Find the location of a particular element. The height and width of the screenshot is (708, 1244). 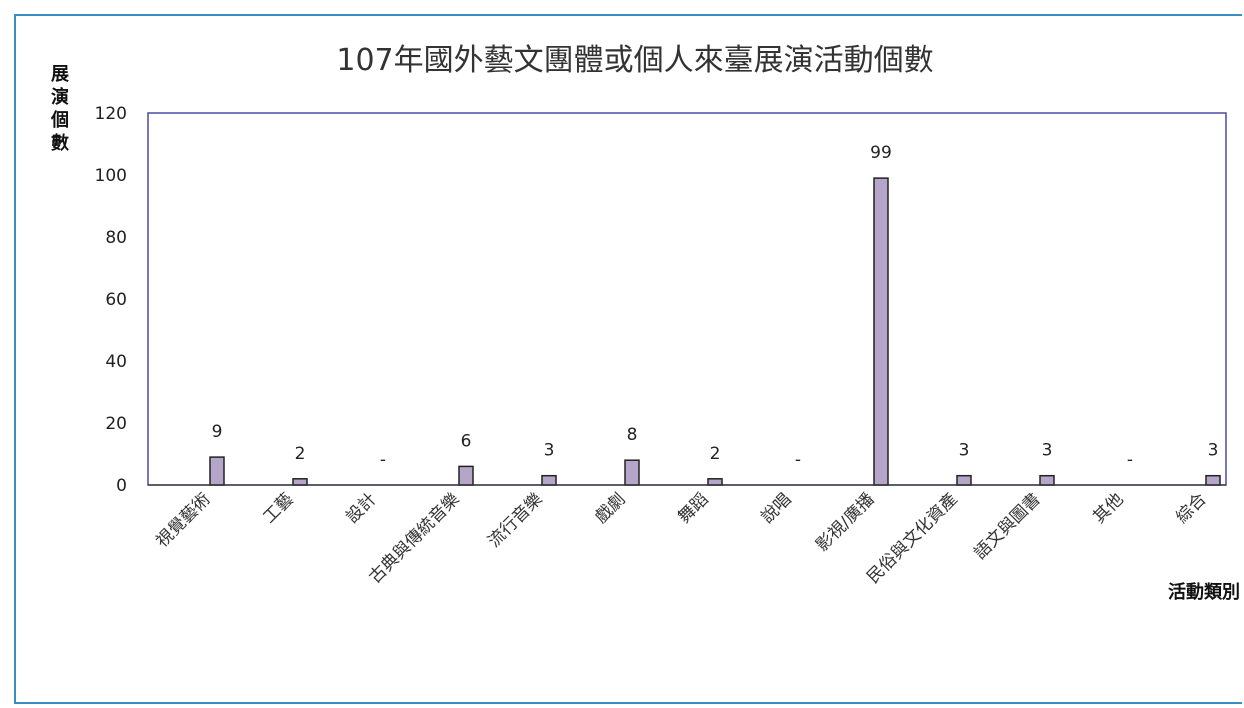

y-tick-label: 0 is located at coordinates (121, 486).